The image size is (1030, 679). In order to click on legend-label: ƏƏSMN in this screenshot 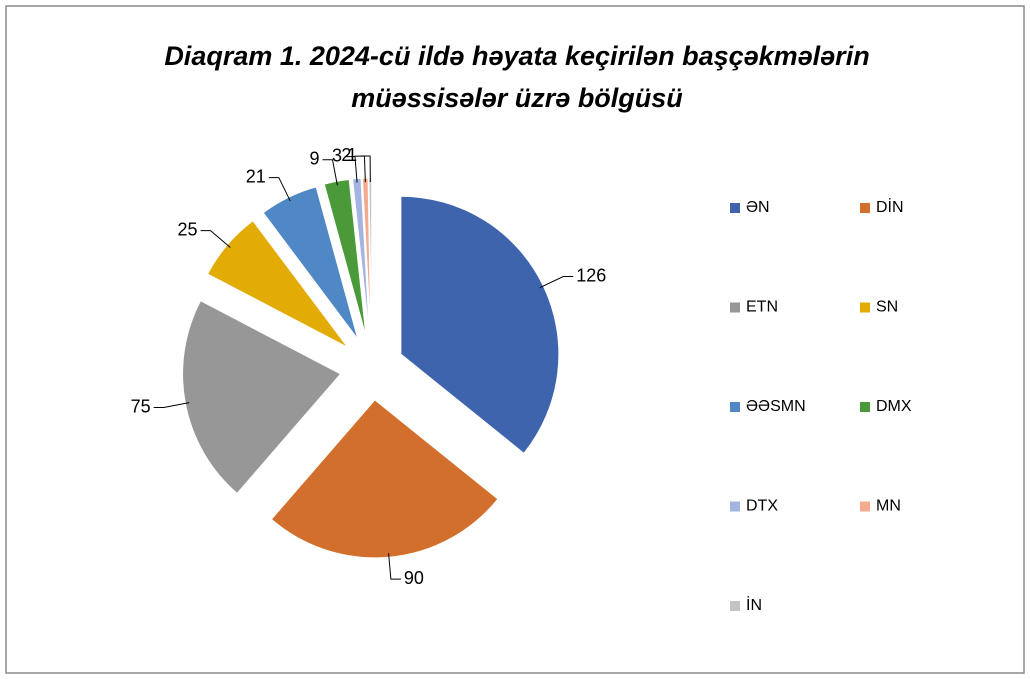, I will do `click(776, 406)`.